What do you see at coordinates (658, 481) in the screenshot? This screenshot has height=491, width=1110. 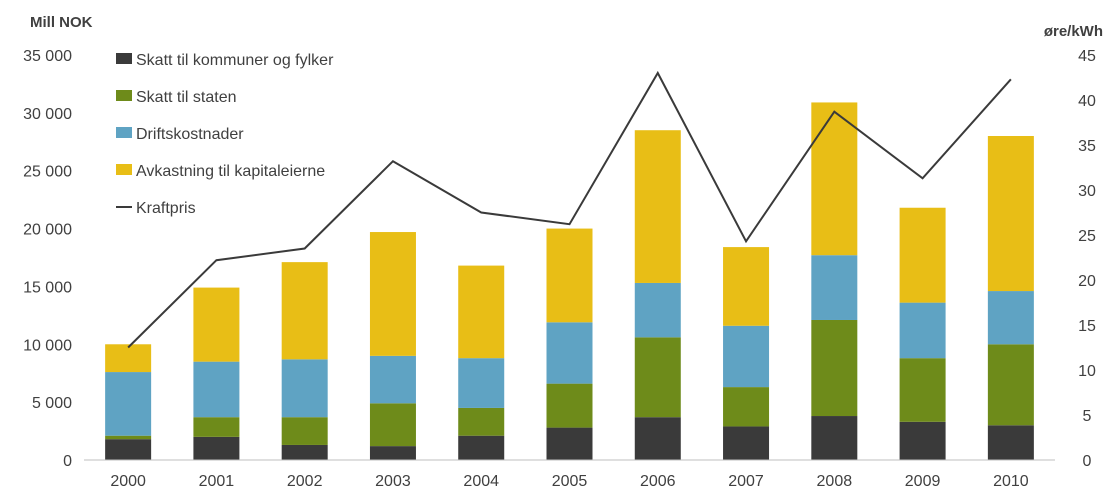 I see `x-tick-label: 2006` at bounding box center [658, 481].